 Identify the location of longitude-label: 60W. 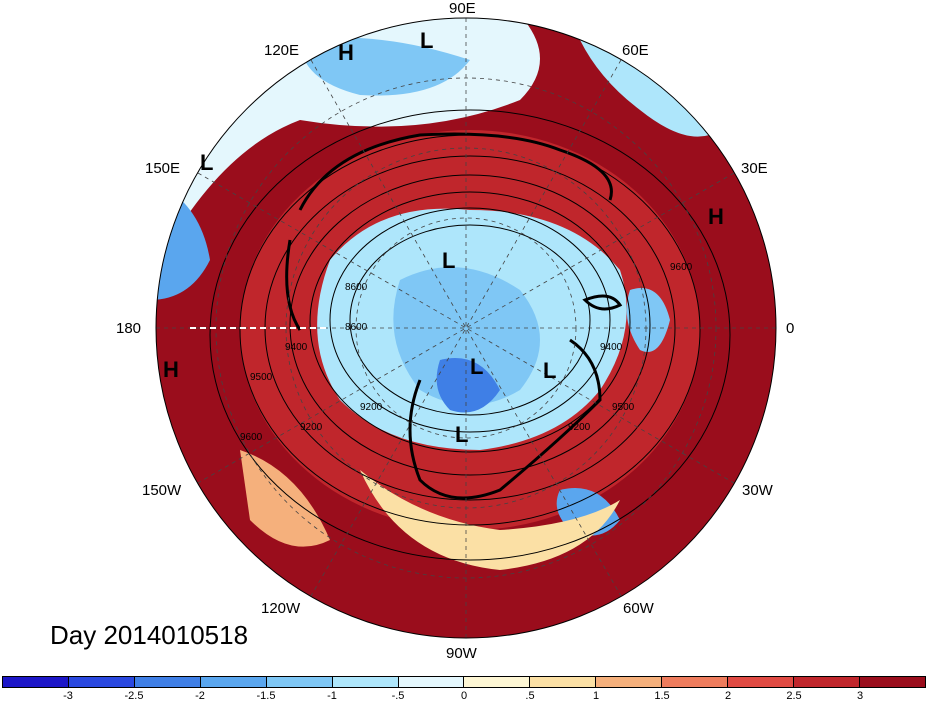
(638, 608).